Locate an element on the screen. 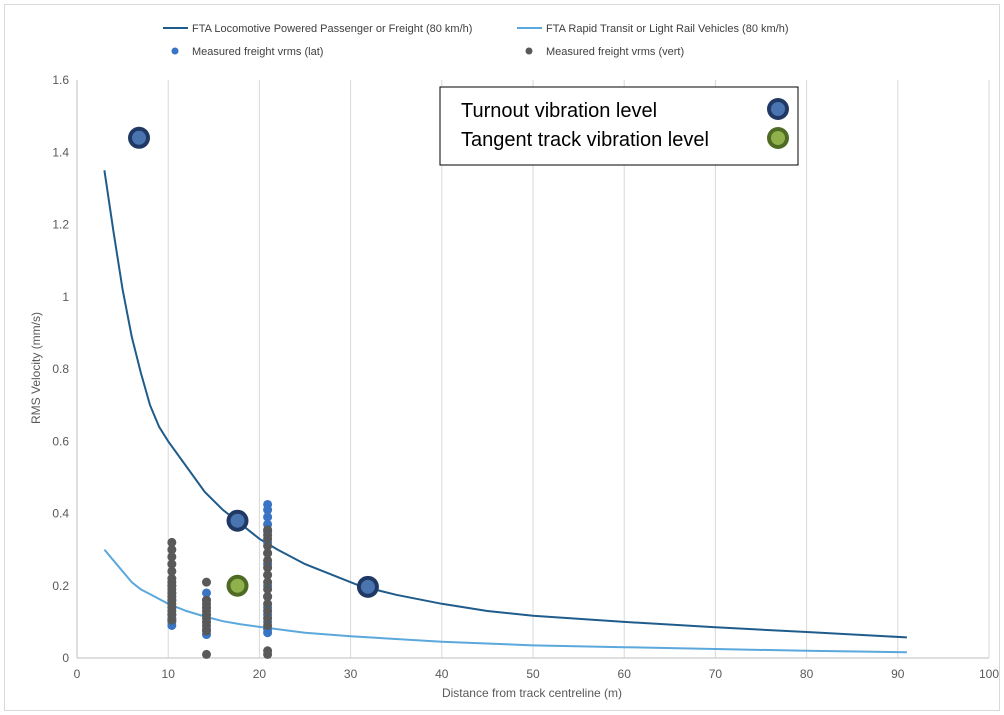 The width and height of the screenshot is (1004, 715). y-tick-label: 0.4 is located at coordinates (60, 514).